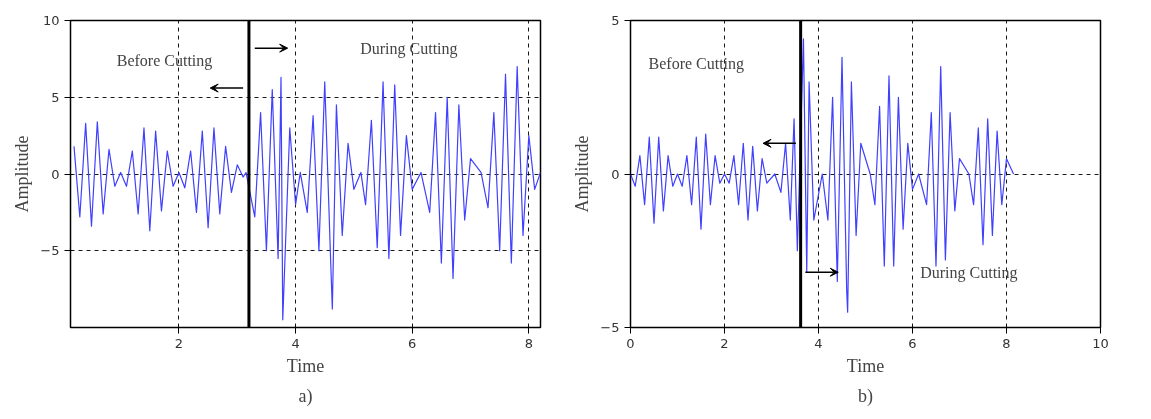  Describe the element at coordinates (1100, 343) in the screenshot. I see `x-tick-label: 10` at that location.